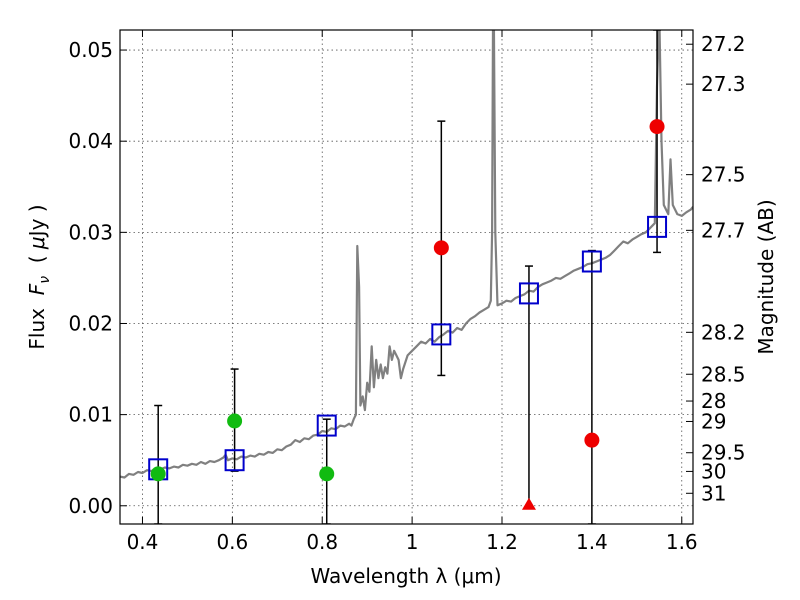  What do you see at coordinates (592, 542) in the screenshot?
I see `x-tick-label: 1.4` at bounding box center [592, 542].